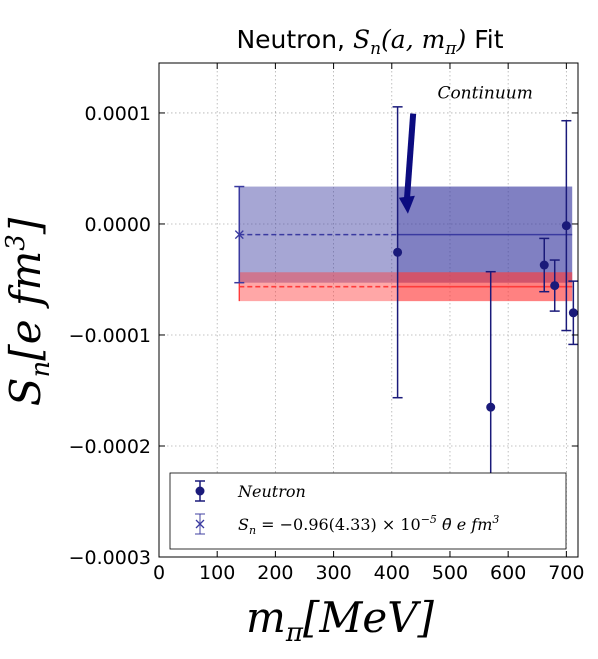  I want to click on chart-title: Neutron, Sn(a, mπ) Fit, so click(369, 42).